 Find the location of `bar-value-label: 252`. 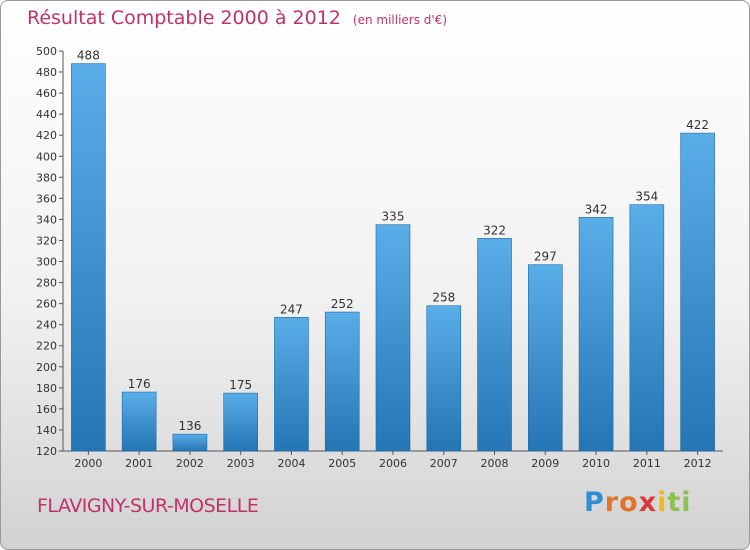

bar-value-label: 252 is located at coordinates (342, 304).